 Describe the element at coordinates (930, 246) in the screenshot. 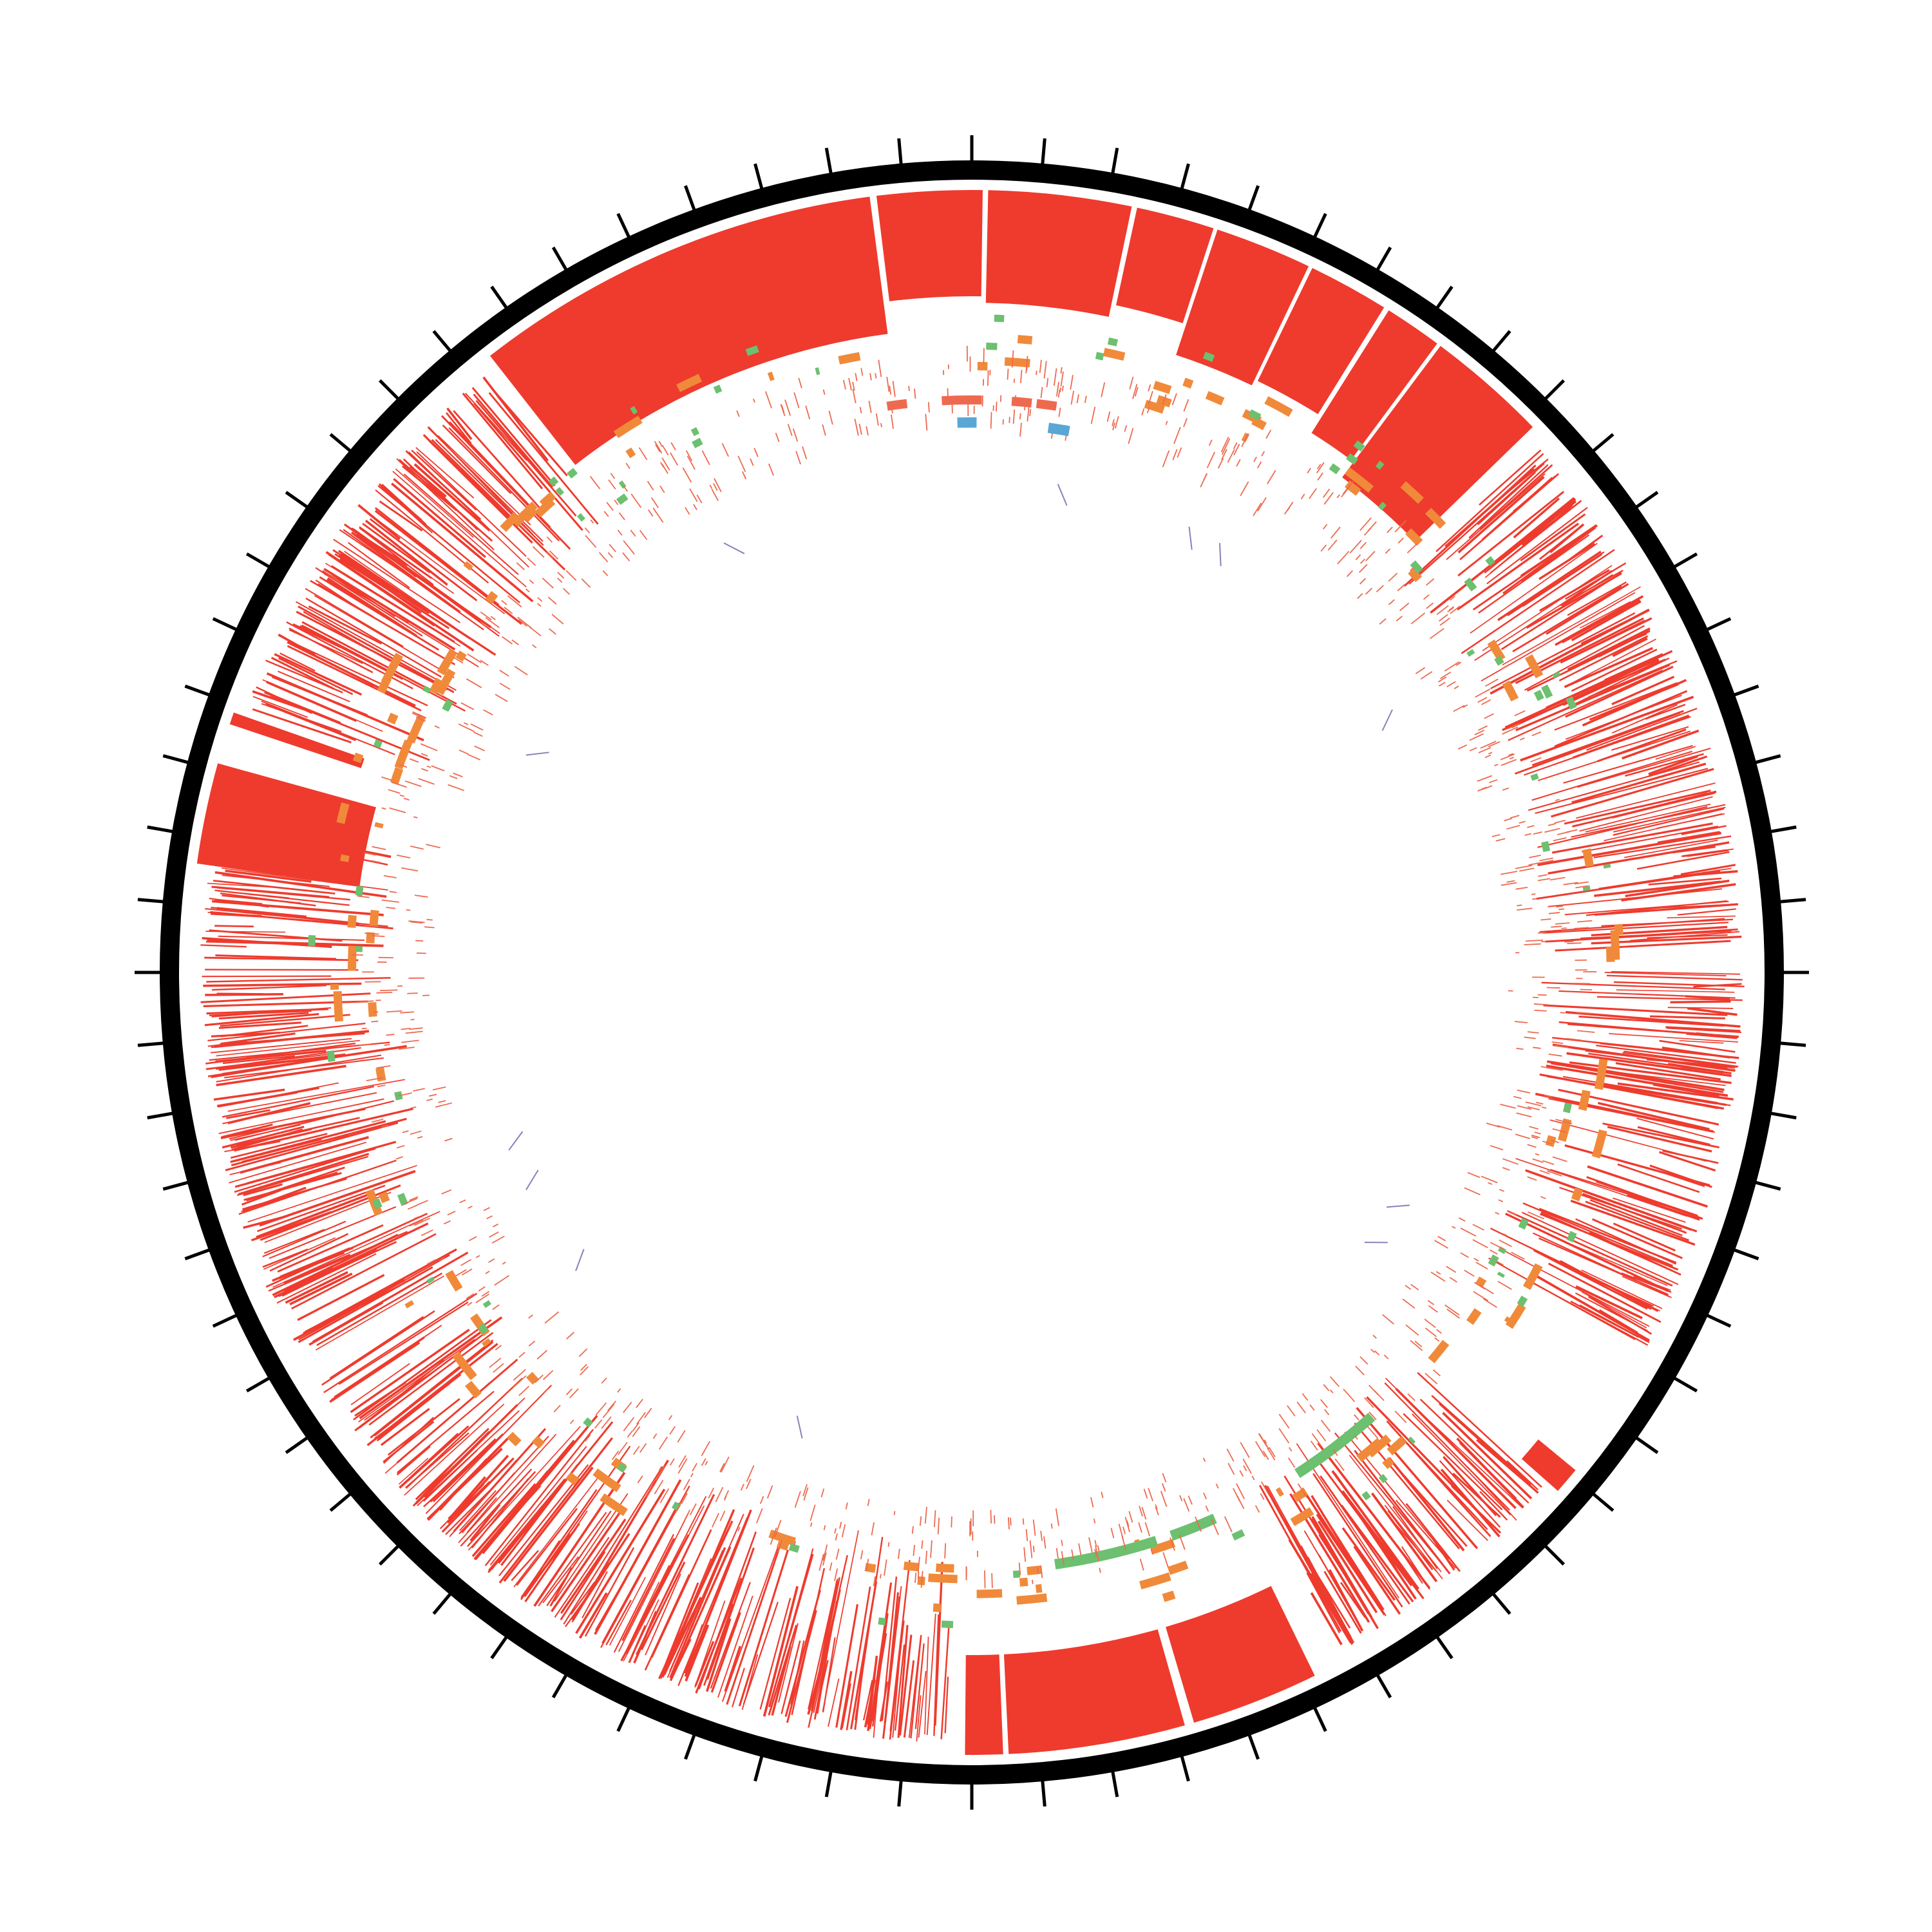

I see `outer-block` at that location.